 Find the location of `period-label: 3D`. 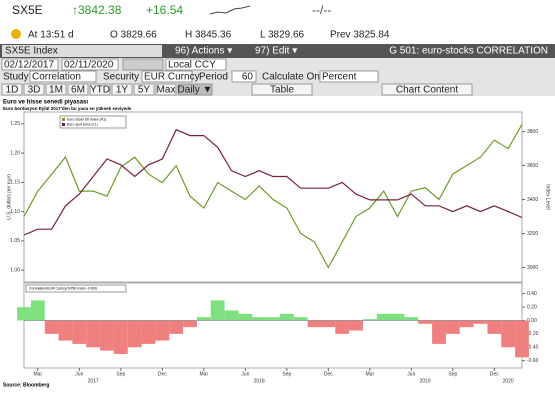

period-label: 3D is located at coordinates (34, 90).